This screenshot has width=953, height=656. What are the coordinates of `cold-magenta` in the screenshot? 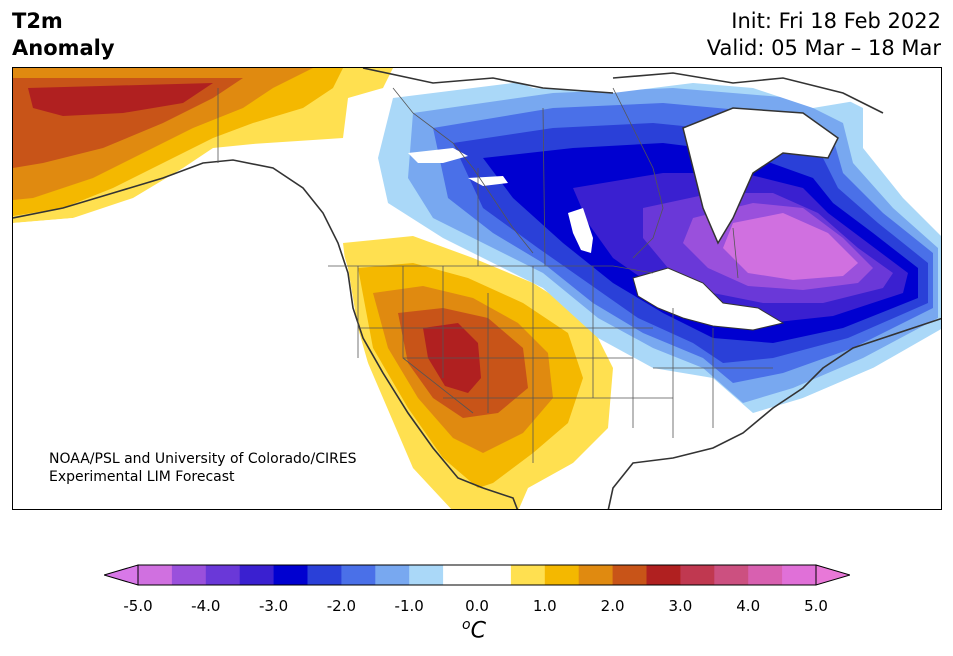 It's located at (790, 246).